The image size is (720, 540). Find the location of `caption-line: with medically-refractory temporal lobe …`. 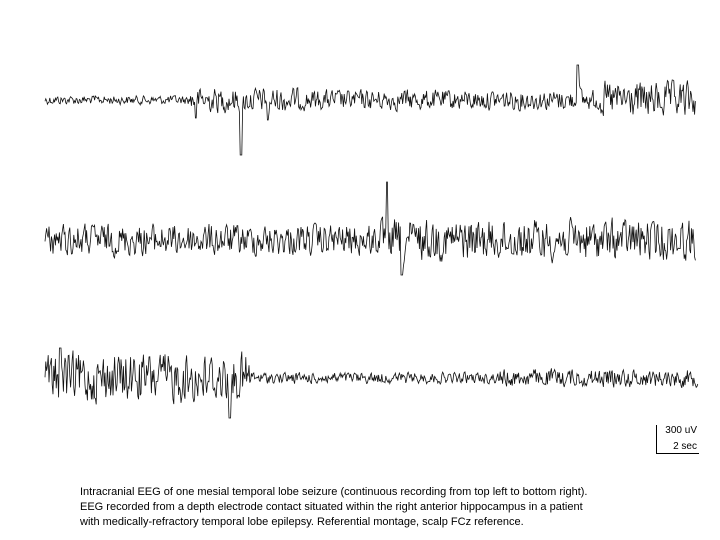

caption-line: with medically-refractory temporal lobe … is located at coordinates (302, 522).